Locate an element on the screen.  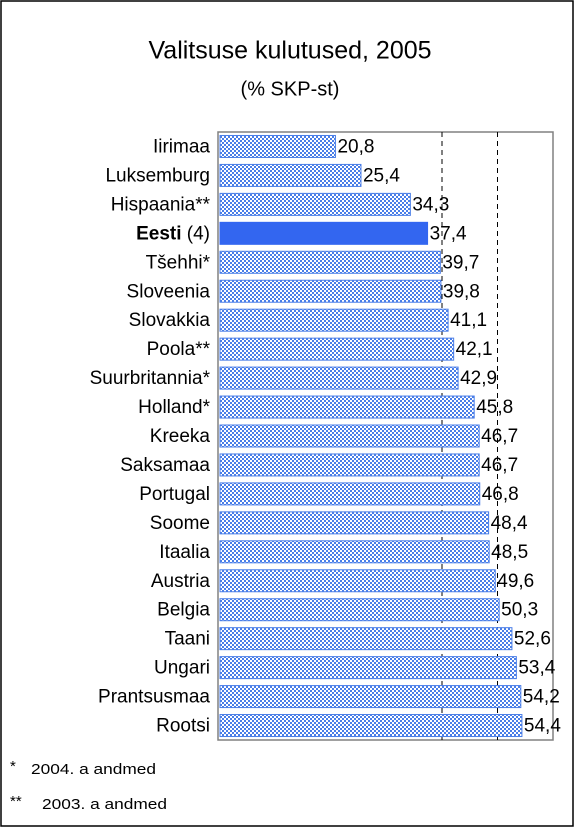
category-label: Ungari is located at coordinates (182, 668).